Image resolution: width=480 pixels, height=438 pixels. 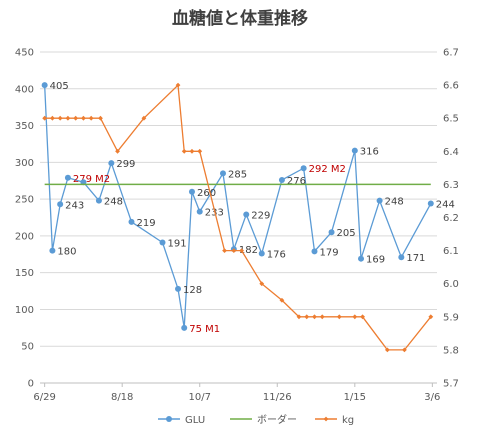 I want to click on glu-data-label: 182, so click(x=248, y=250).